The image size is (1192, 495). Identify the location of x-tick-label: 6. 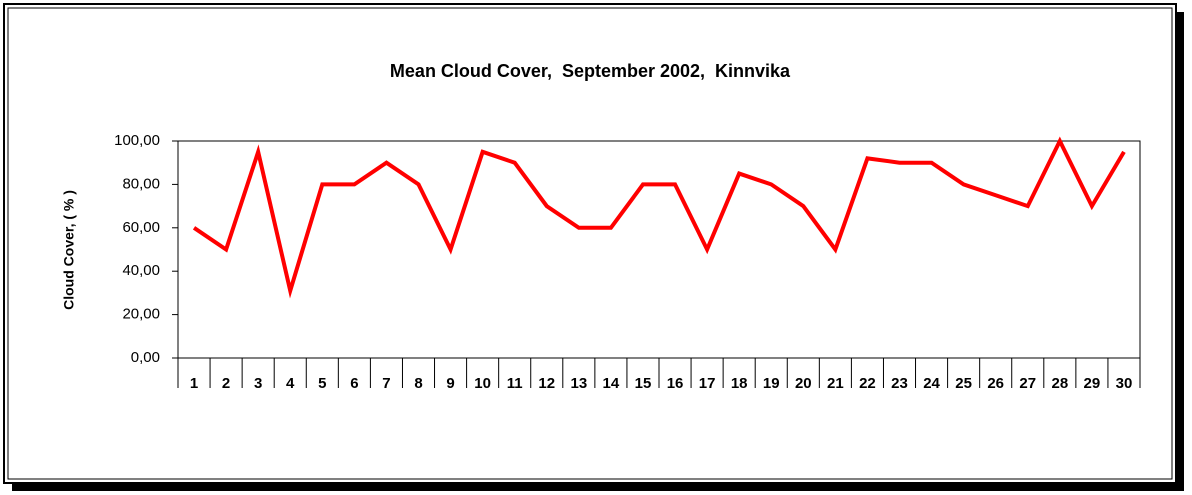
(354, 383).